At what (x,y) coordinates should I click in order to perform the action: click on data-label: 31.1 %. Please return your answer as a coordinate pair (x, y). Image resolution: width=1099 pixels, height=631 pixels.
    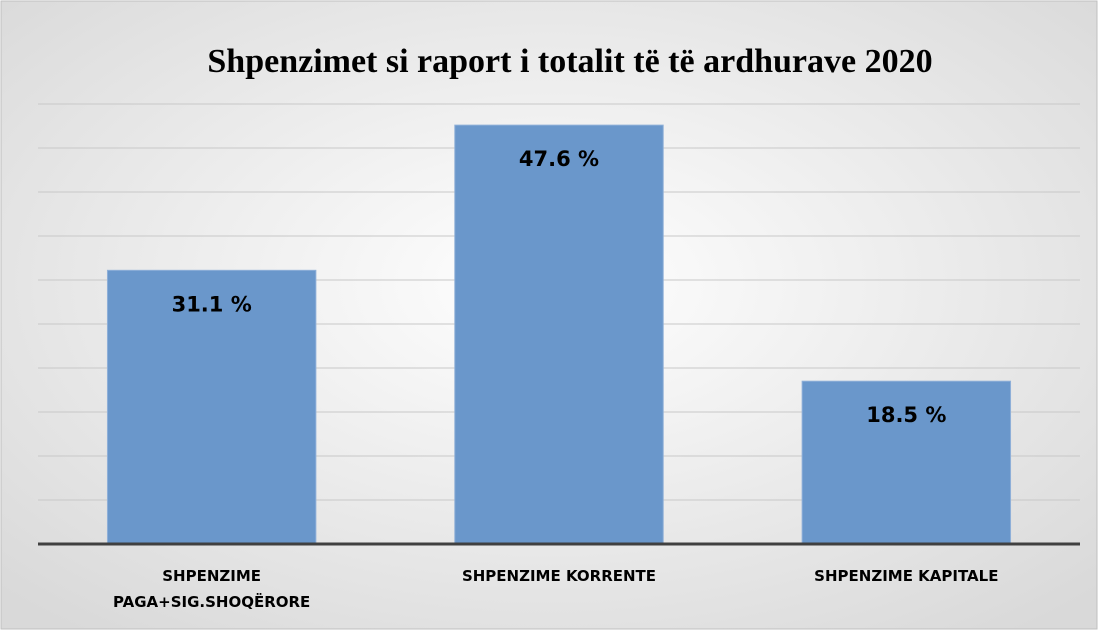
    Looking at the image, I should click on (212, 304).